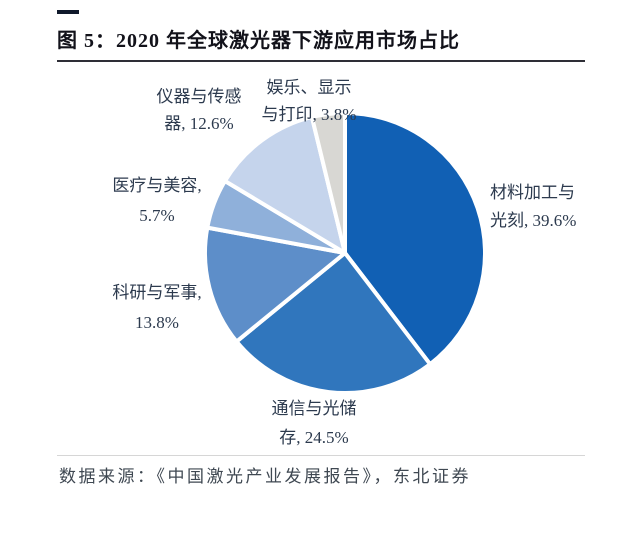  Describe the element at coordinates (314, 408) in the screenshot. I see `pie-label-line: 通信与光储` at that location.